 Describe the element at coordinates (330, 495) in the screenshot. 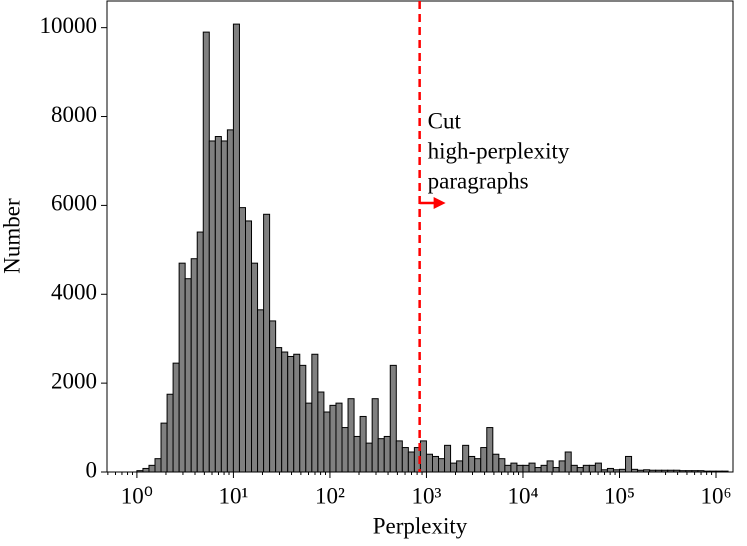

I see `x-tick-label: 10²` at that location.